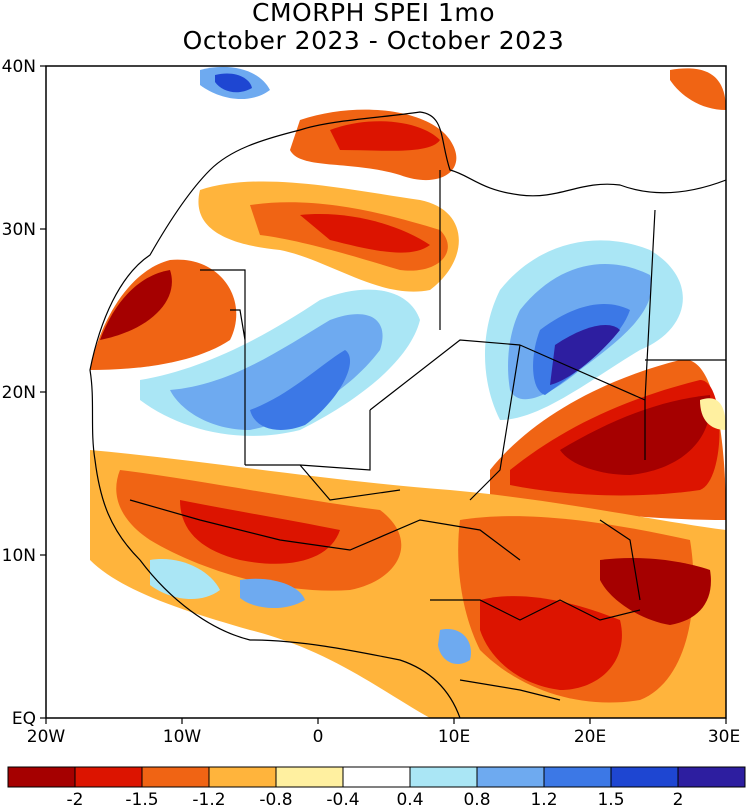  I want to click on lon-label-10e: 10E, so click(454, 737).